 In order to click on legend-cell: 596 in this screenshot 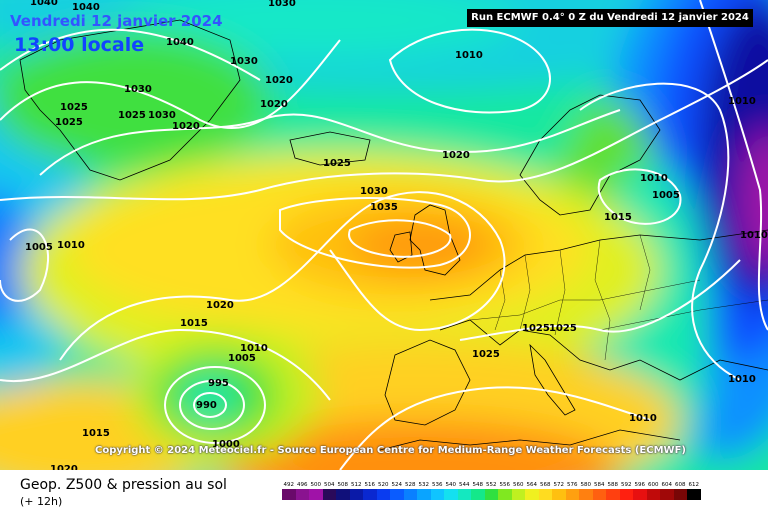, I will do `click(640, 491)`.